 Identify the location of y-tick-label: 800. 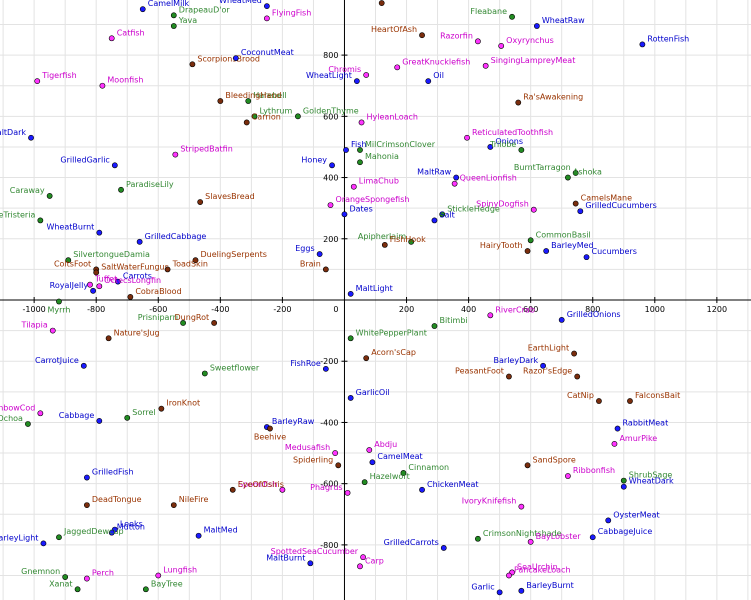
(330, 55).